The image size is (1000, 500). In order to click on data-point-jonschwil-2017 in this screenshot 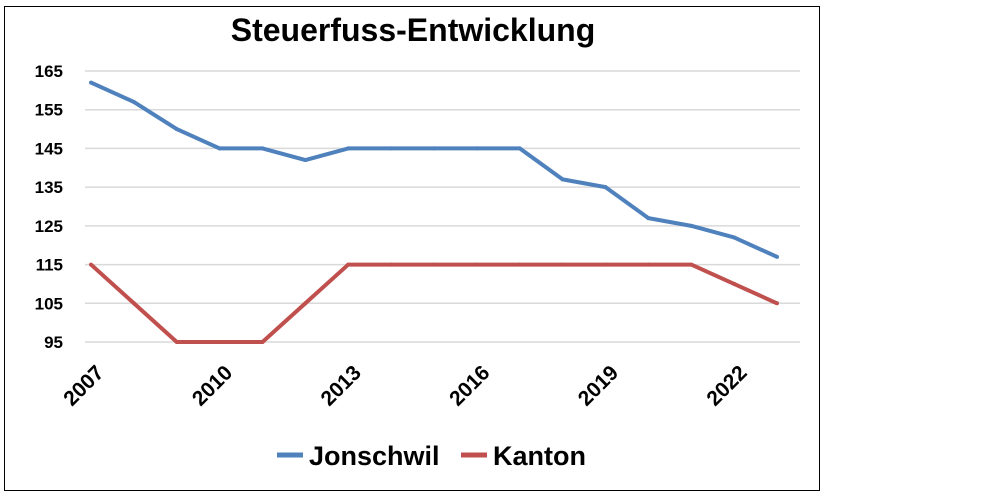, I will do `click(519, 148)`.